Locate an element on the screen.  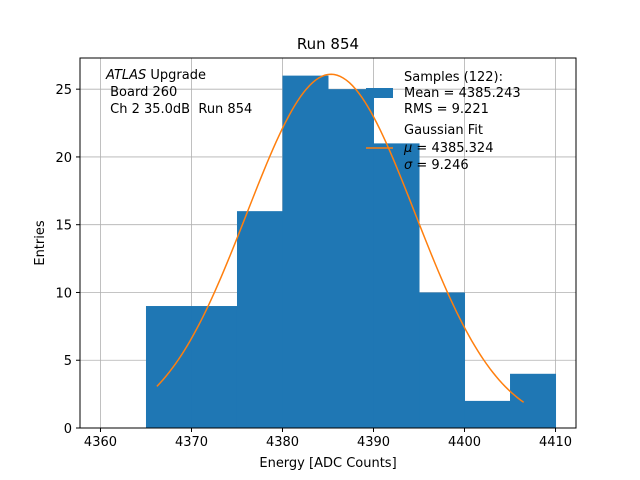
legend-fit-label: Gaussian Fit is located at coordinates (443, 130).